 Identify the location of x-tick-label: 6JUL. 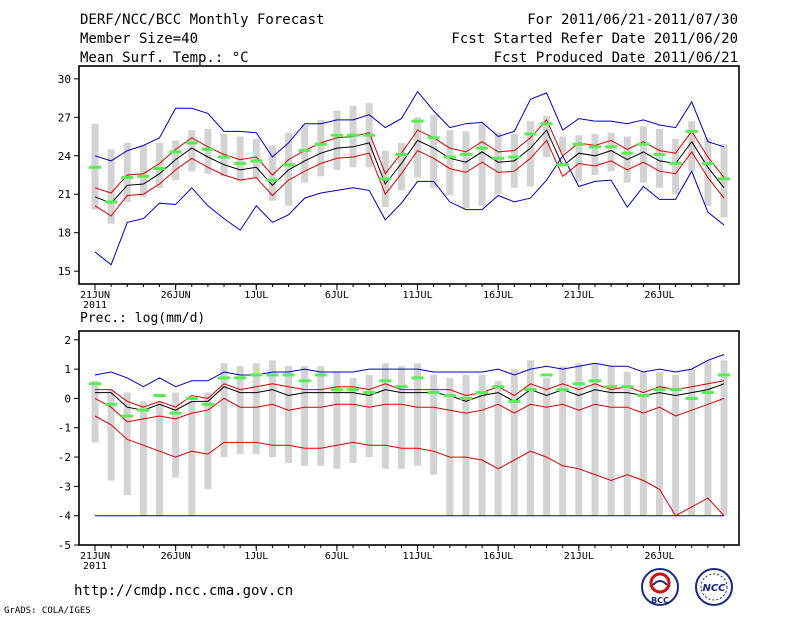
(337, 556).